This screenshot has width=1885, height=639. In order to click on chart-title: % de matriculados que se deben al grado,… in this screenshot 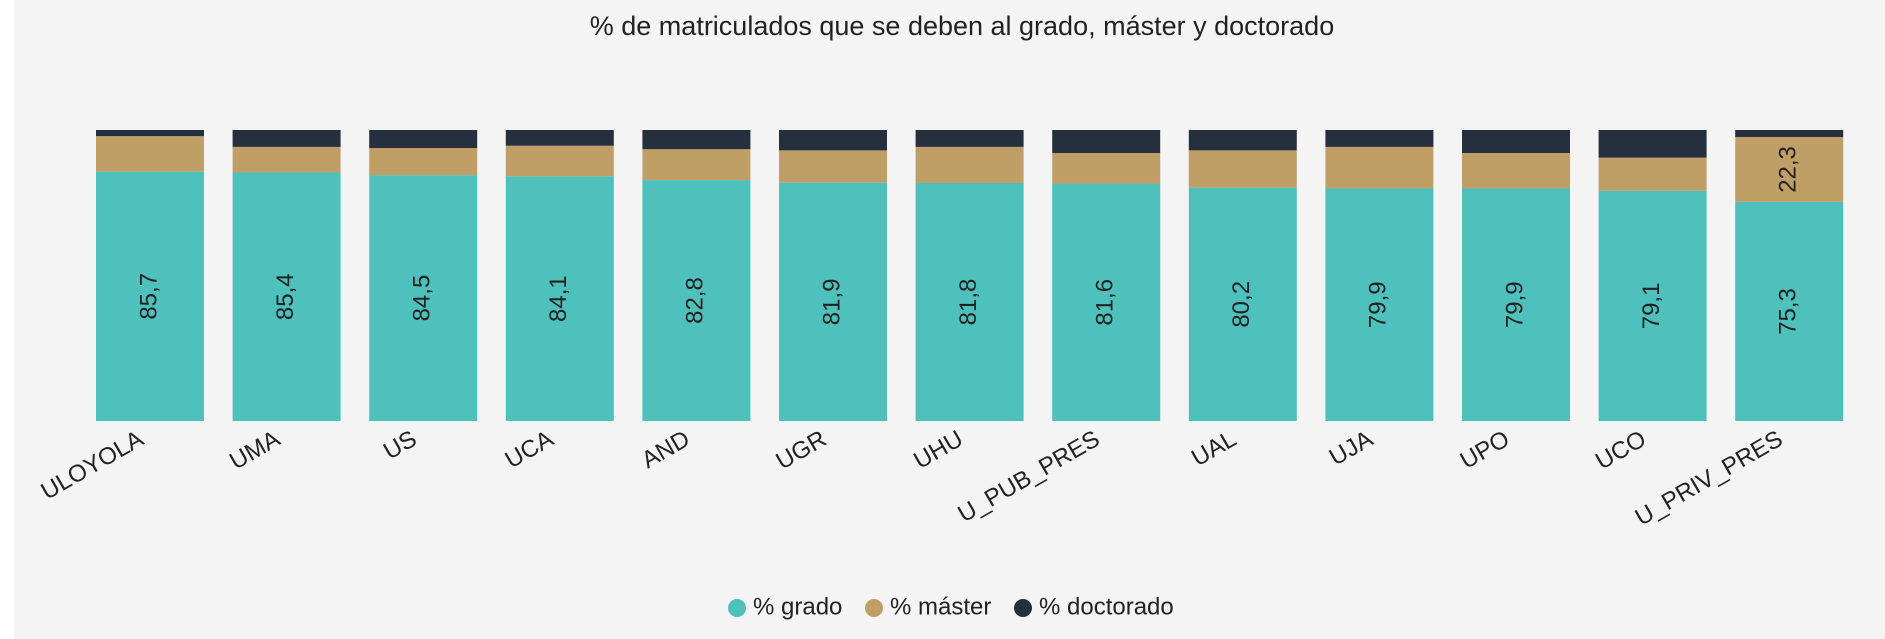, I will do `click(962, 26)`.